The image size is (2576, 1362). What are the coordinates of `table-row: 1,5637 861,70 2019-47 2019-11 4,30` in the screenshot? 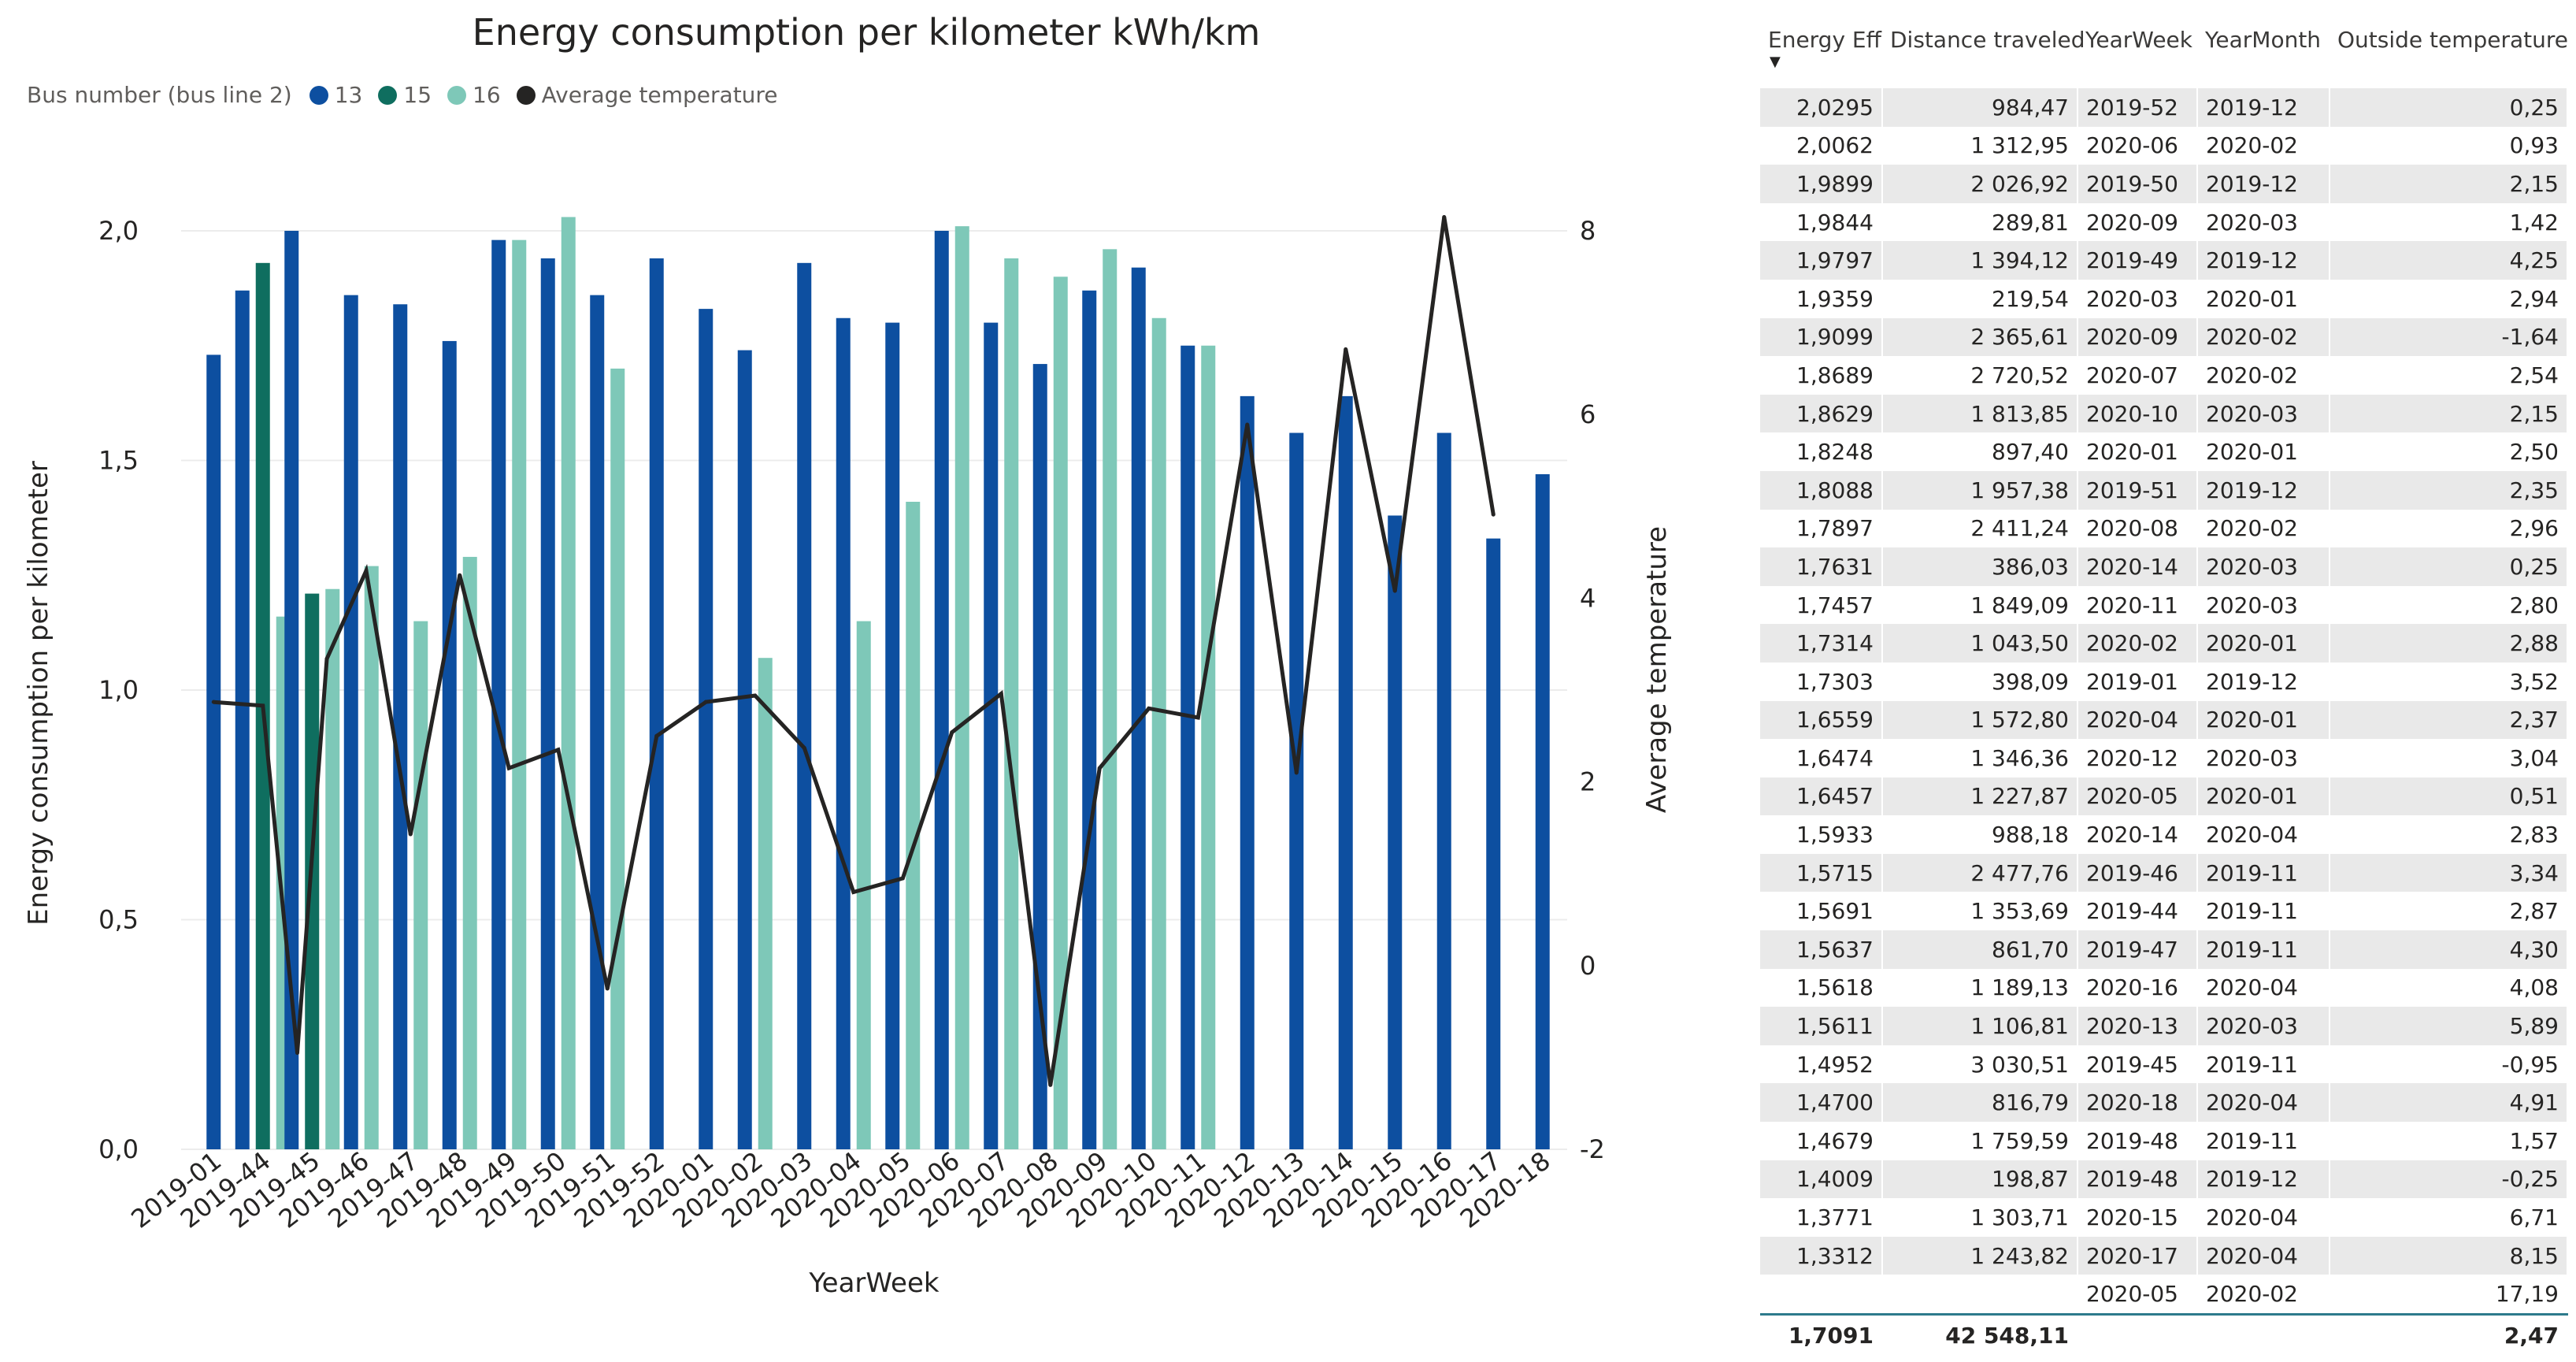 It's located at (2164, 949).